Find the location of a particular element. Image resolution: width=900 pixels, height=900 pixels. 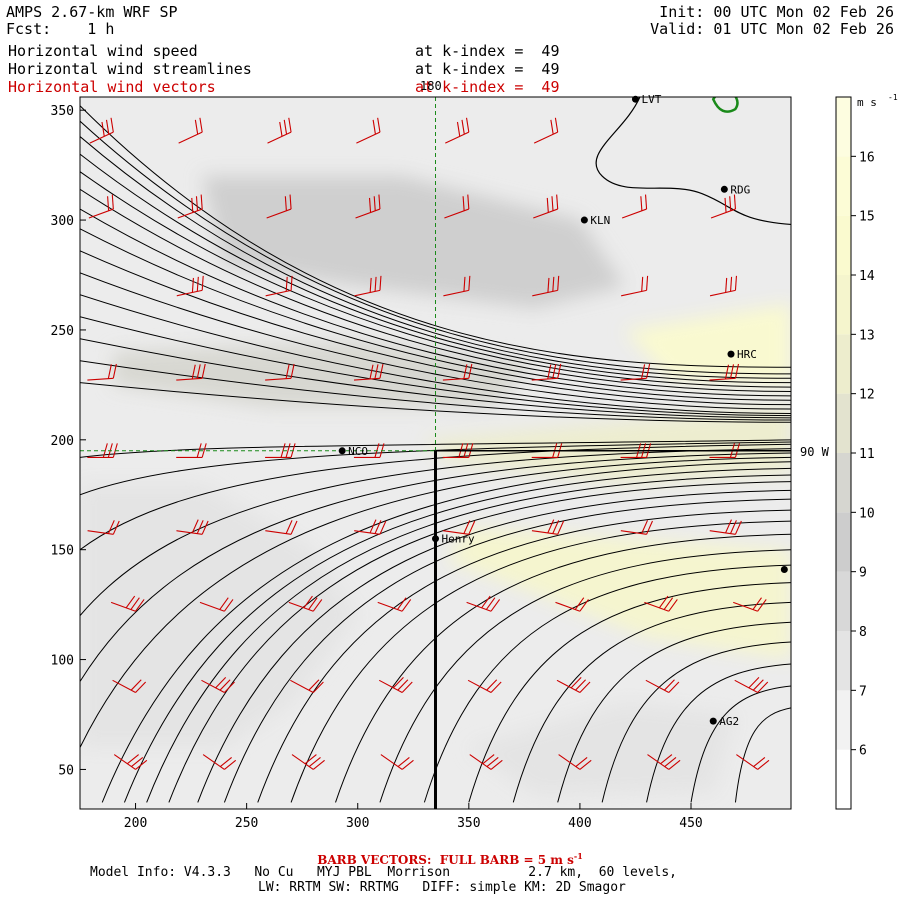

colorbar: 6 7 8 9 10 11 12 13 14 15 16 m s -1 is located at coordinates (866, 451).